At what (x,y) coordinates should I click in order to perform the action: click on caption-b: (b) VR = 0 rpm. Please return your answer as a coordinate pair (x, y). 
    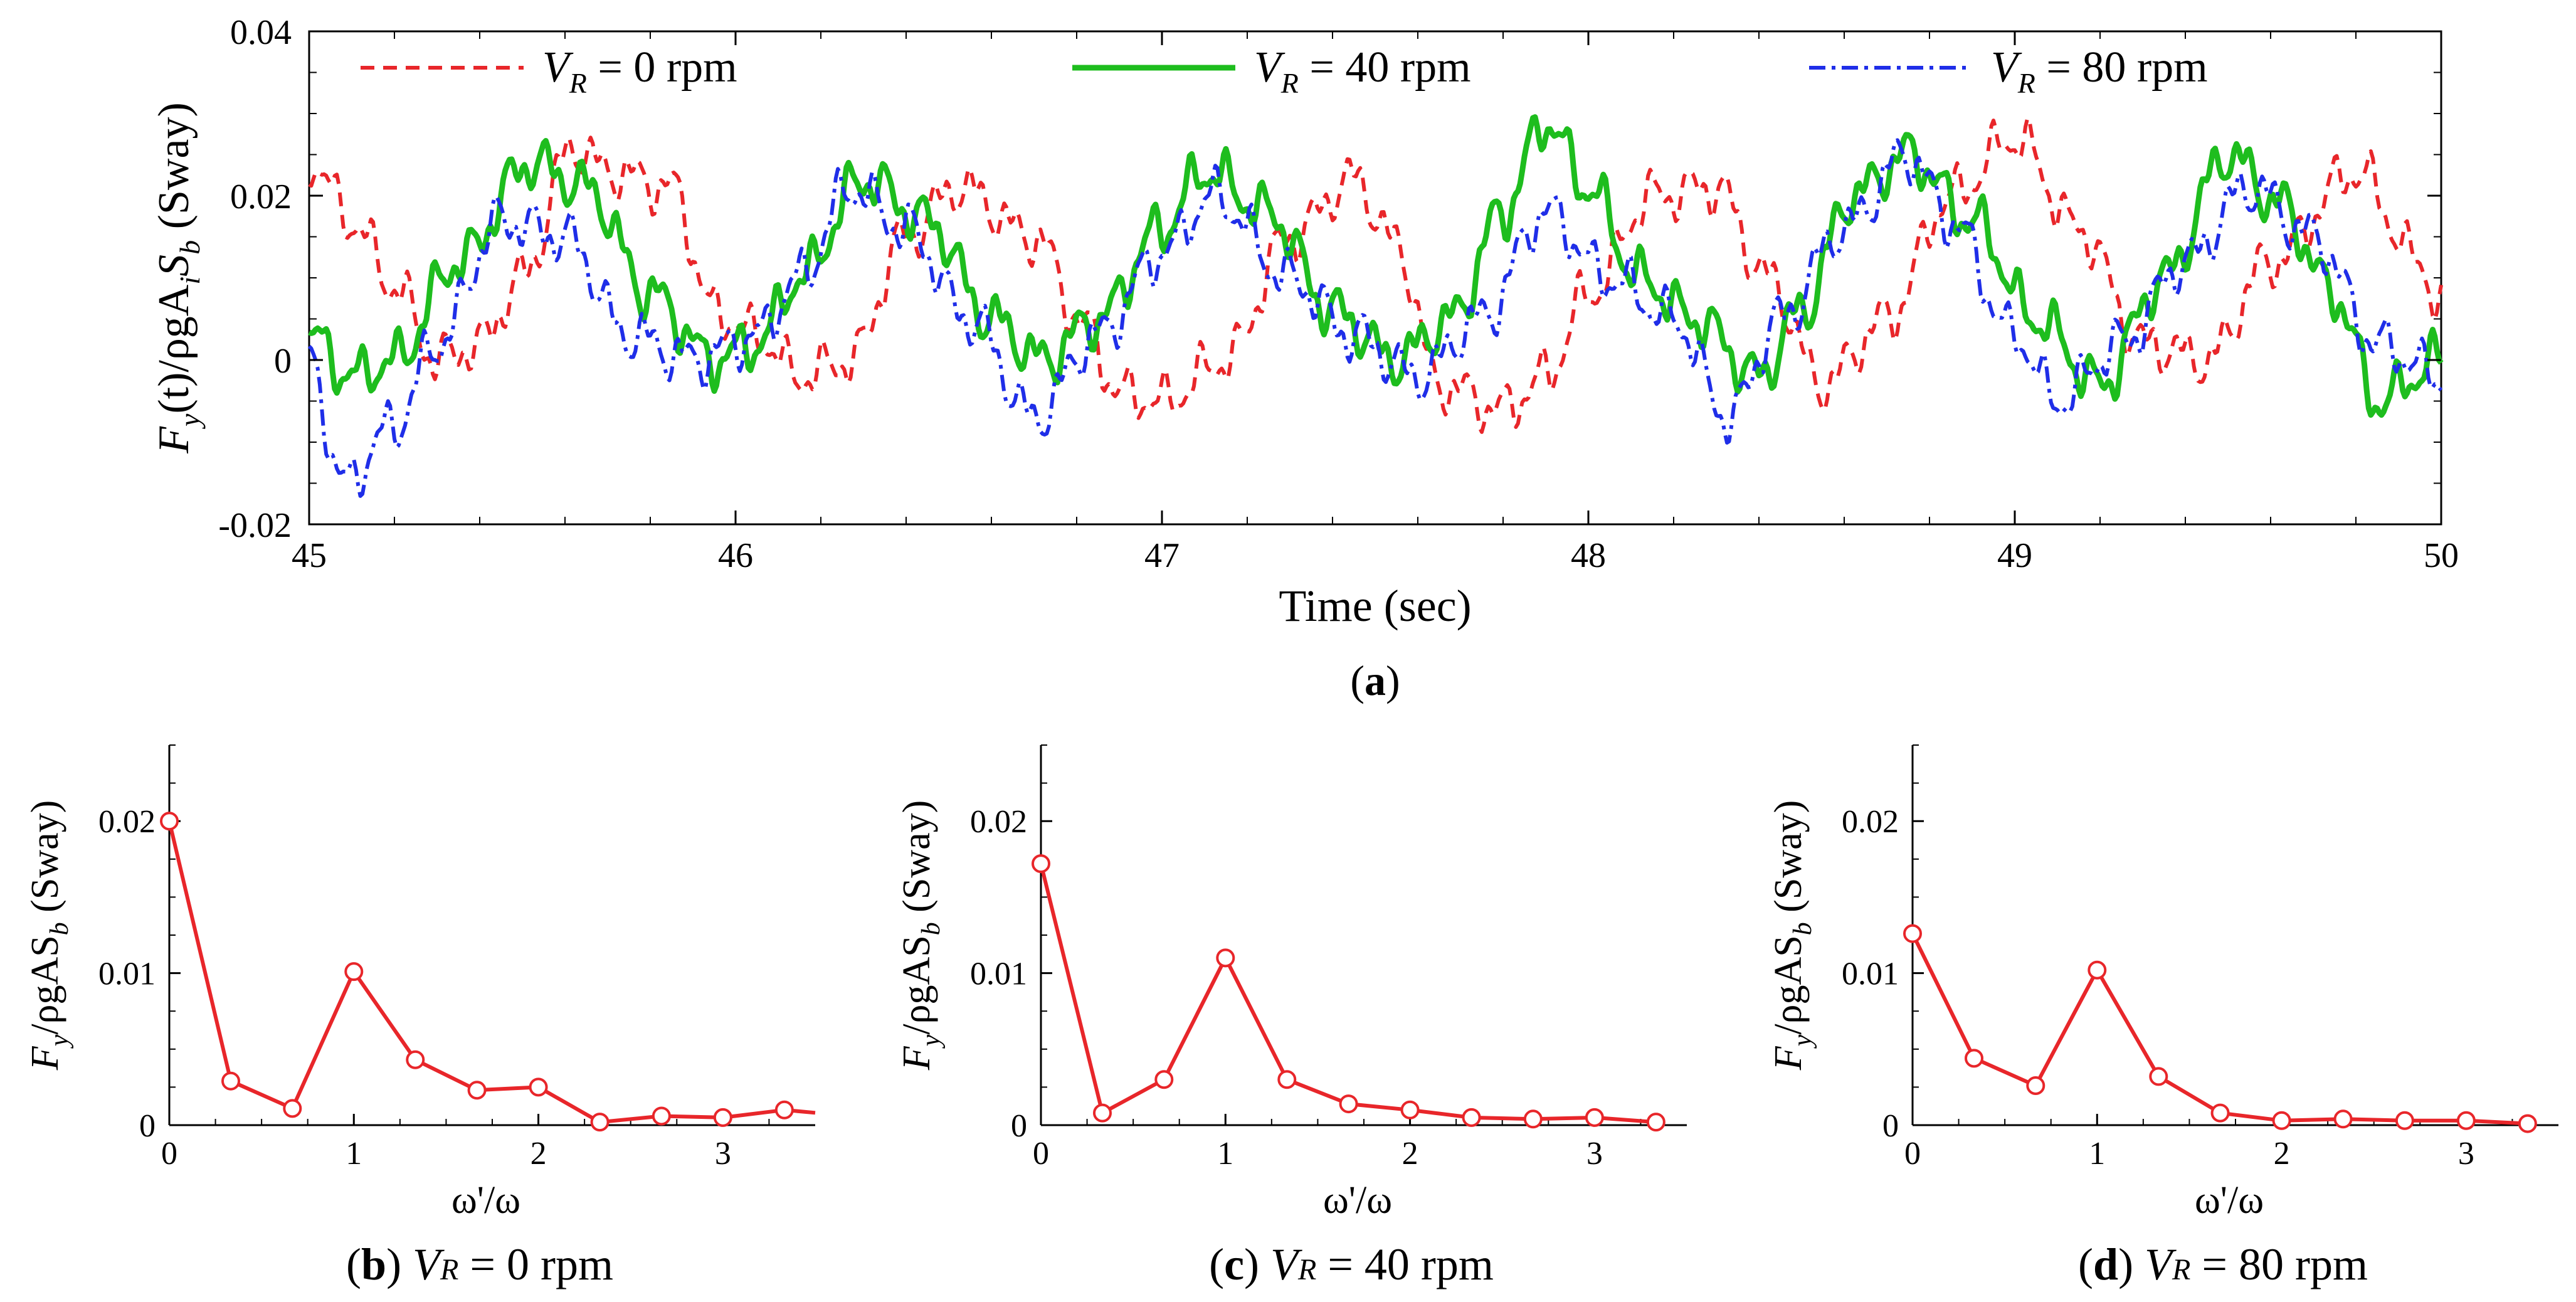
    Looking at the image, I should click on (480, 1264).